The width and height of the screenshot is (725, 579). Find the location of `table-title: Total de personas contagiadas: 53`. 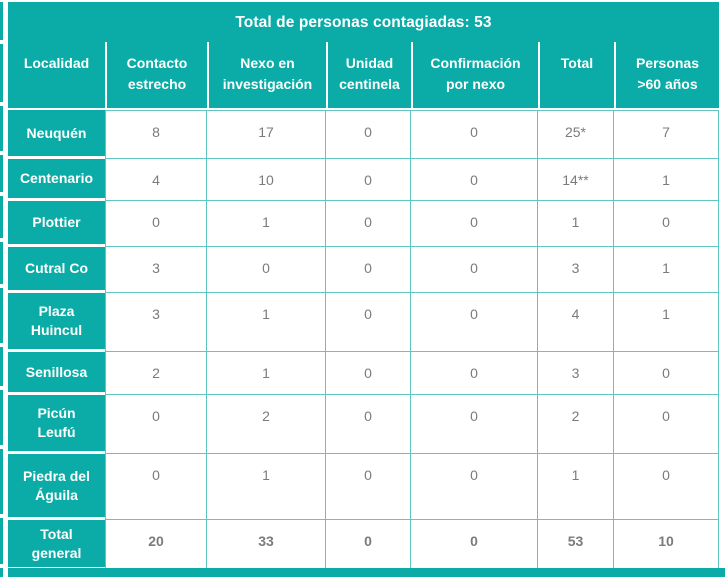

table-title: Total de personas contagiadas: 53 is located at coordinates (363, 22).